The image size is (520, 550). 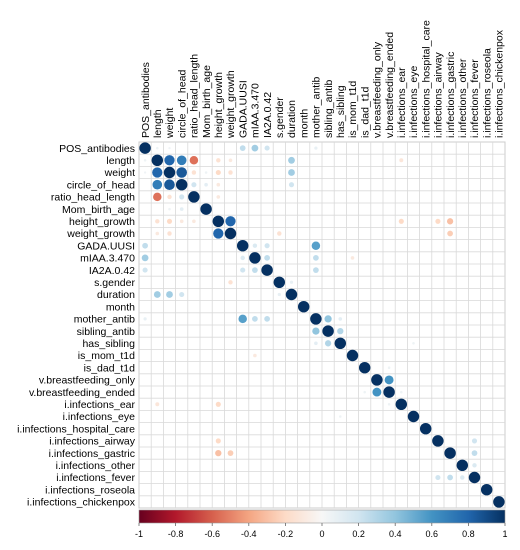 I want to click on column-label: sibling_antib, so click(x=329, y=108).